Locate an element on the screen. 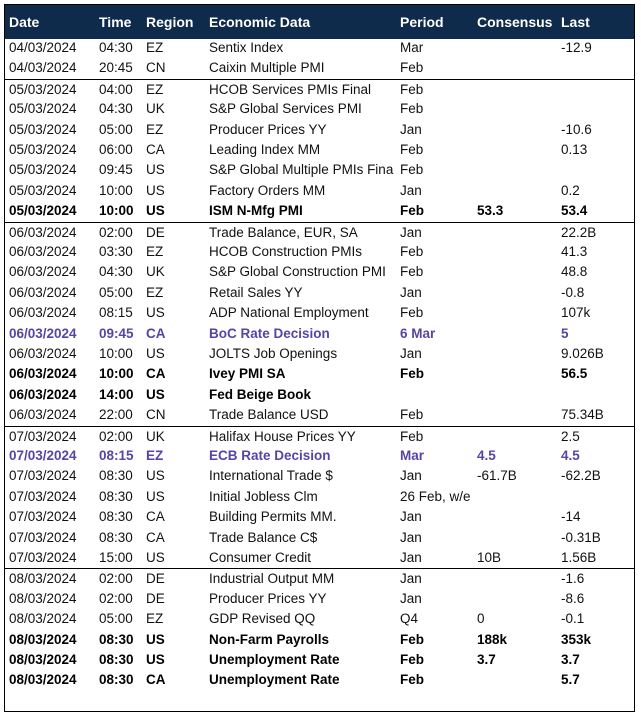 This screenshot has height=718, width=641. last-cell: 75.34B is located at coordinates (582, 415).